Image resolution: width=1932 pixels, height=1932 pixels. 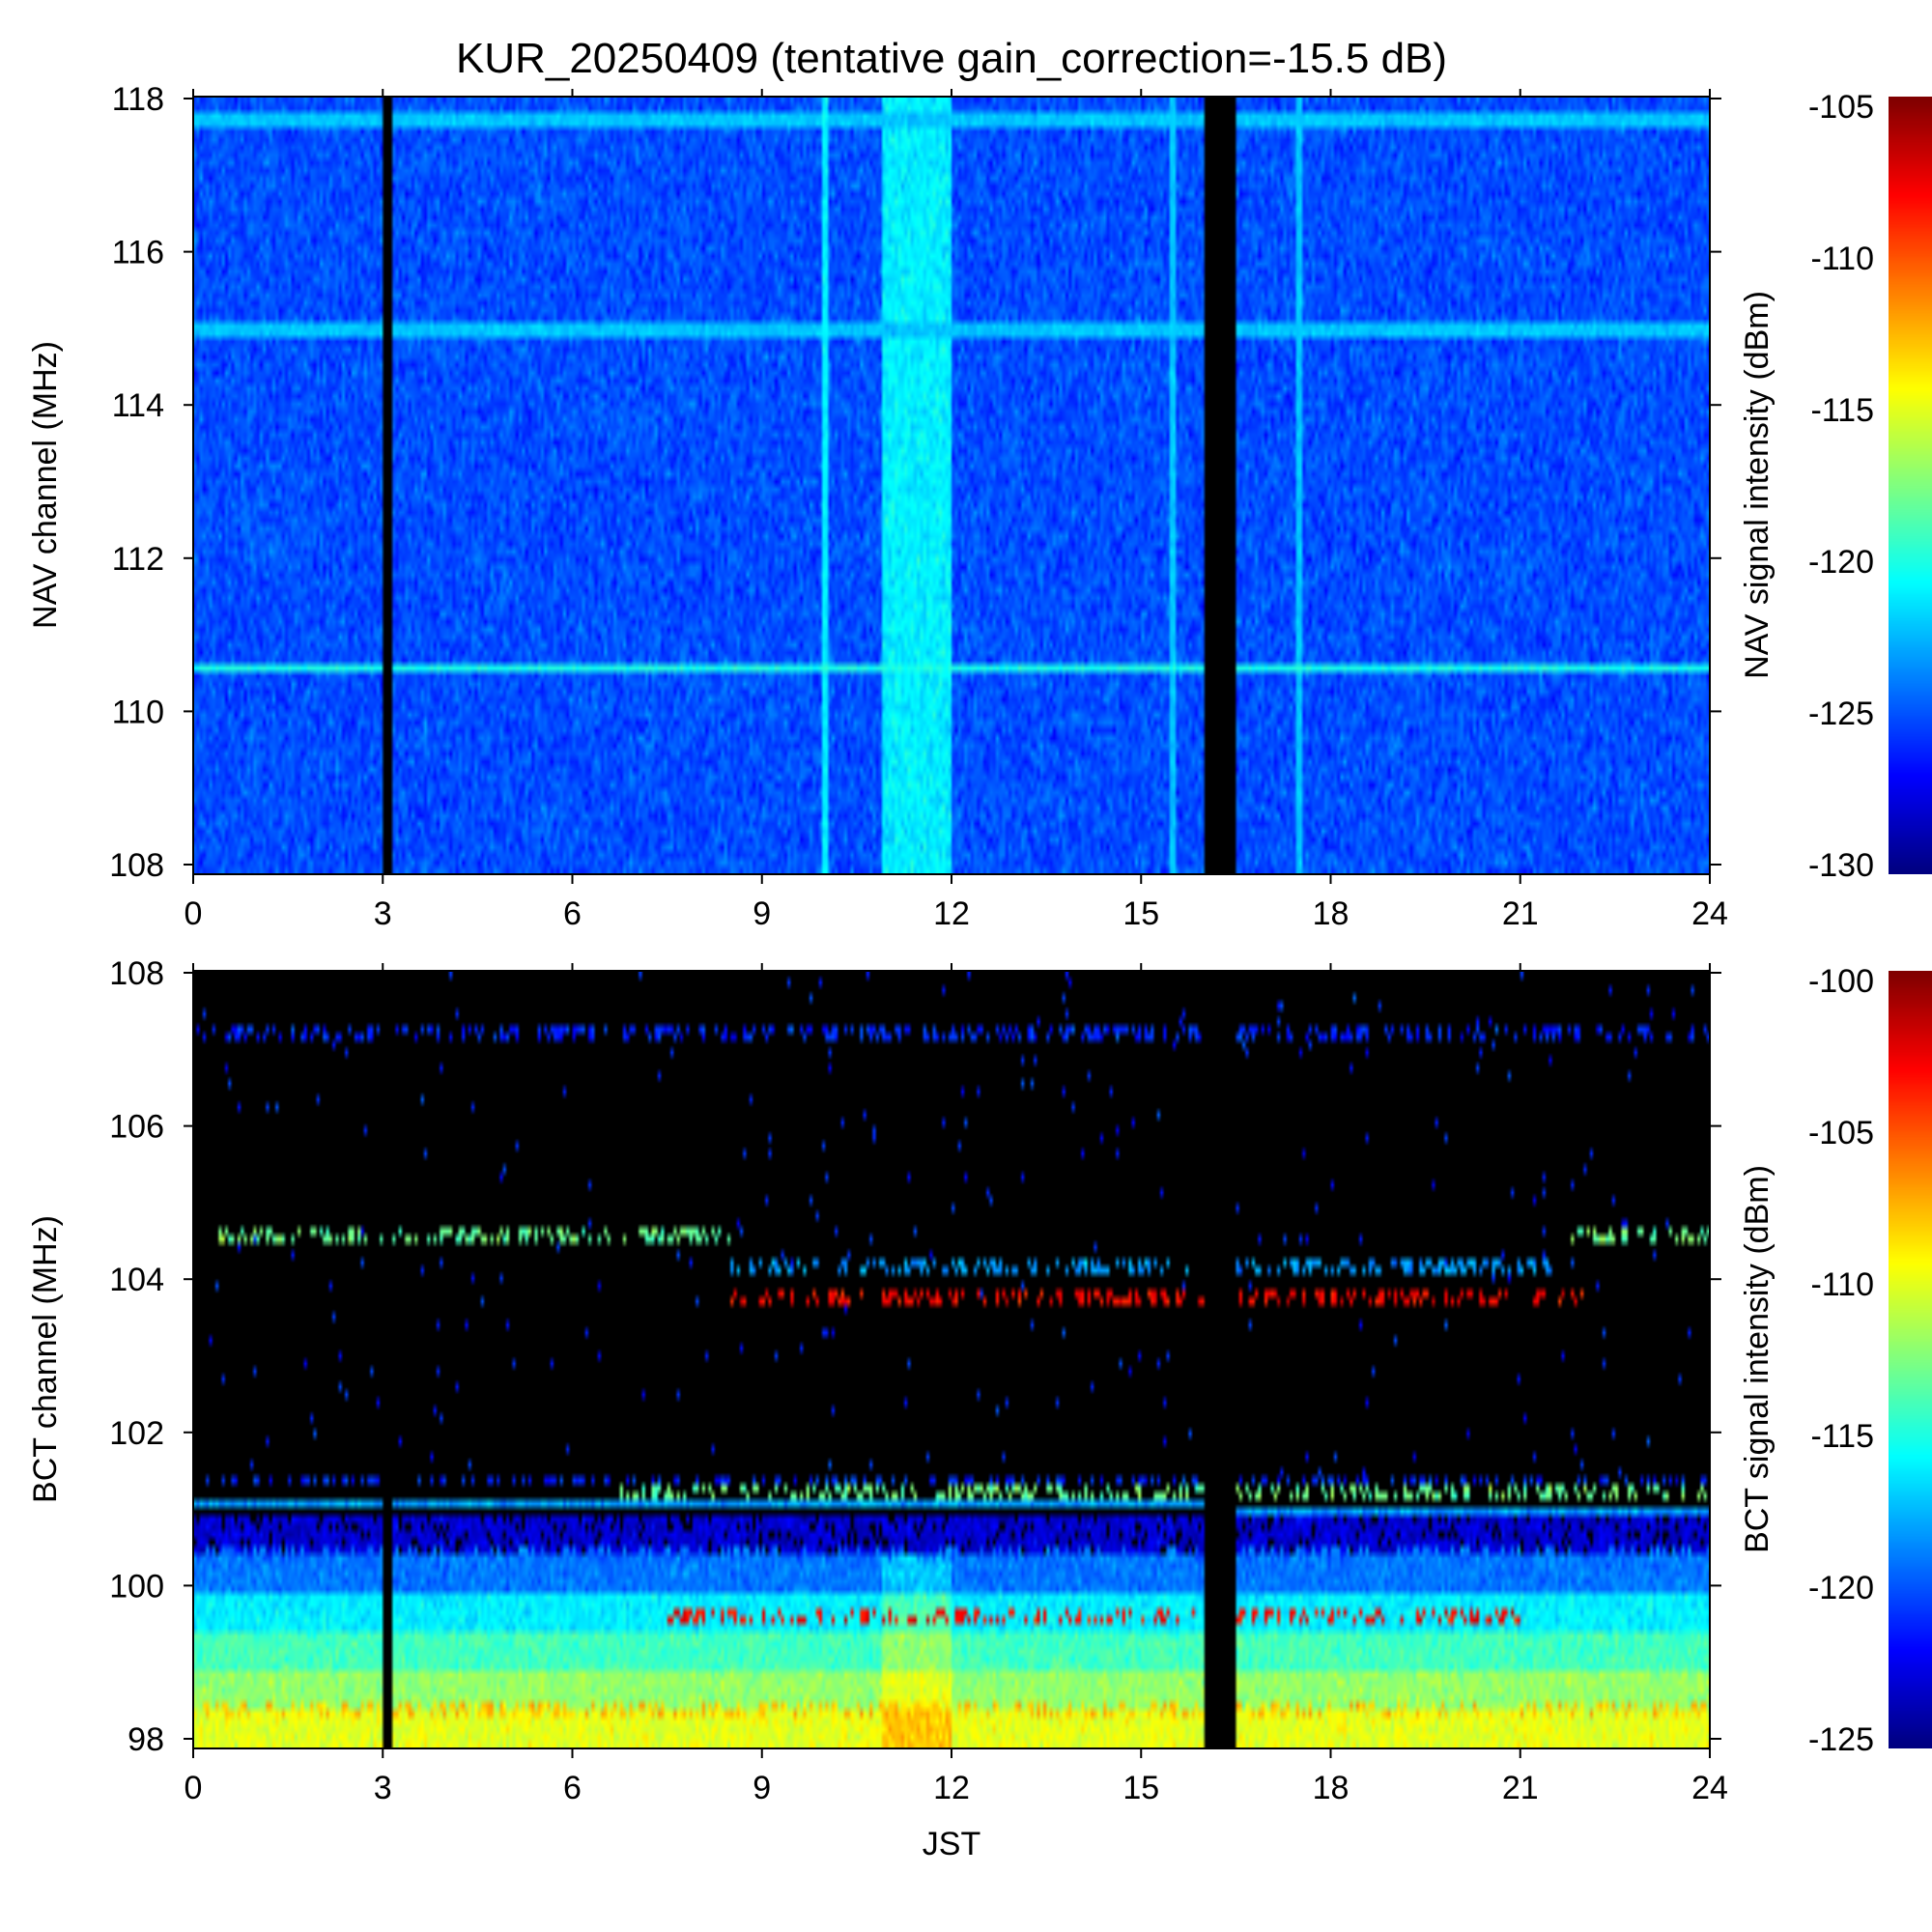 I want to click on bct-x-tick-label: 6, so click(x=572, y=1788).